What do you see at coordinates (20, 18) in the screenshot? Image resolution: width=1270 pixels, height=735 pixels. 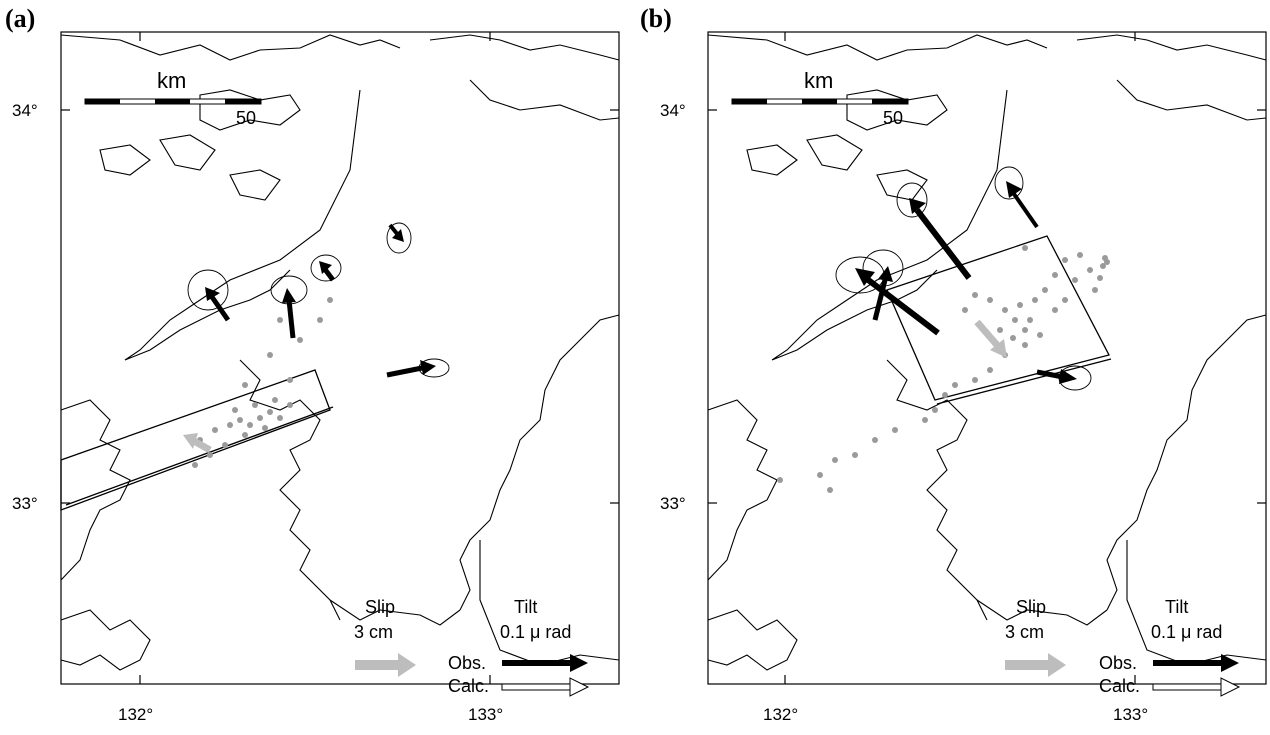 I see `panel-label-a: (a)` at bounding box center [20, 18].